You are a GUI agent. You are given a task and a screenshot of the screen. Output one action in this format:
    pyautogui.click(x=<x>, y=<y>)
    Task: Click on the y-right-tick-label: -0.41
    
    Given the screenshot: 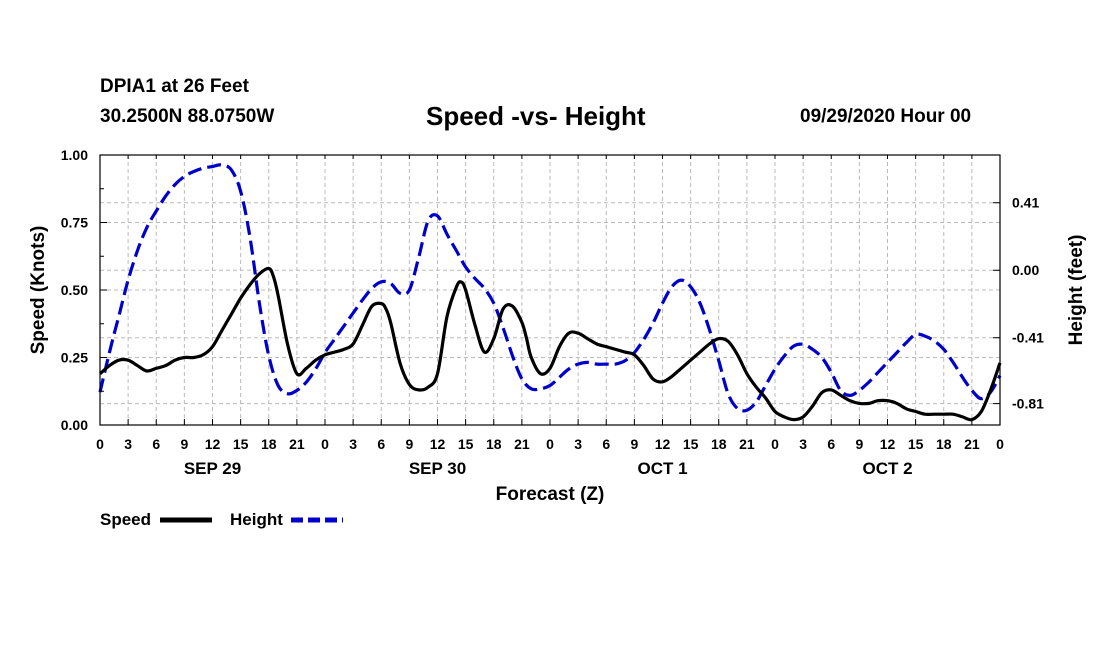 What is the action you would take?
    pyautogui.click(x=1028, y=338)
    